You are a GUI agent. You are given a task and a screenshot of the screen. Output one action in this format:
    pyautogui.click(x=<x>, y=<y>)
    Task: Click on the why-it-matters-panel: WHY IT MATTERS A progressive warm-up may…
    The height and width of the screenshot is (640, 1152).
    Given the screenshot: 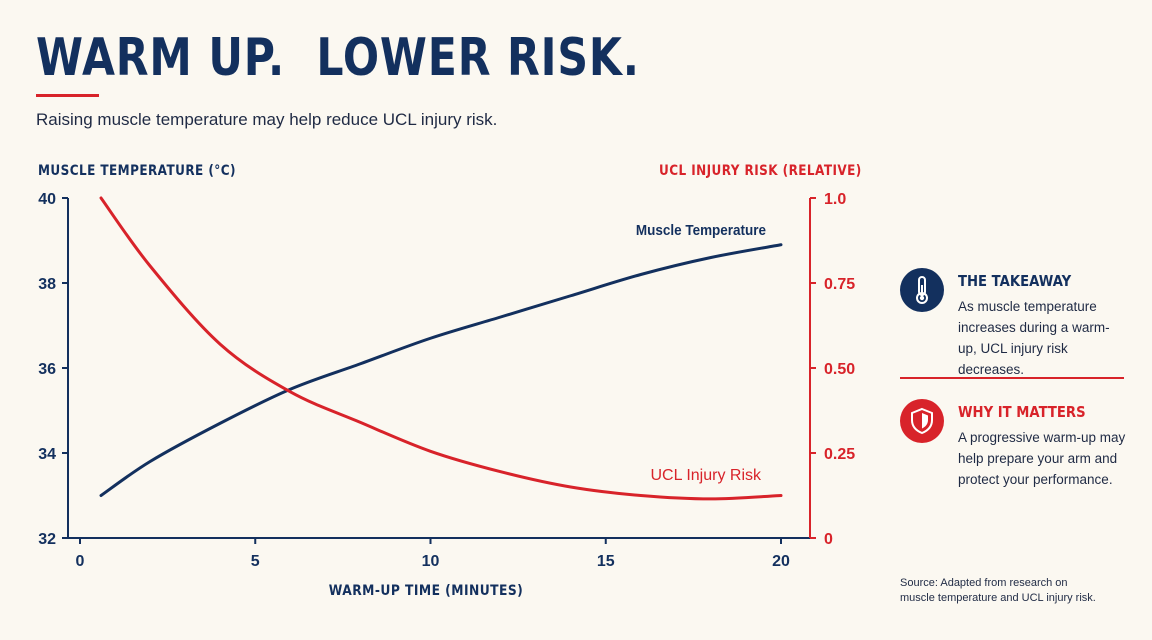 What is the action you would take?
    pyautogui.click(x=1012, y=449)
    